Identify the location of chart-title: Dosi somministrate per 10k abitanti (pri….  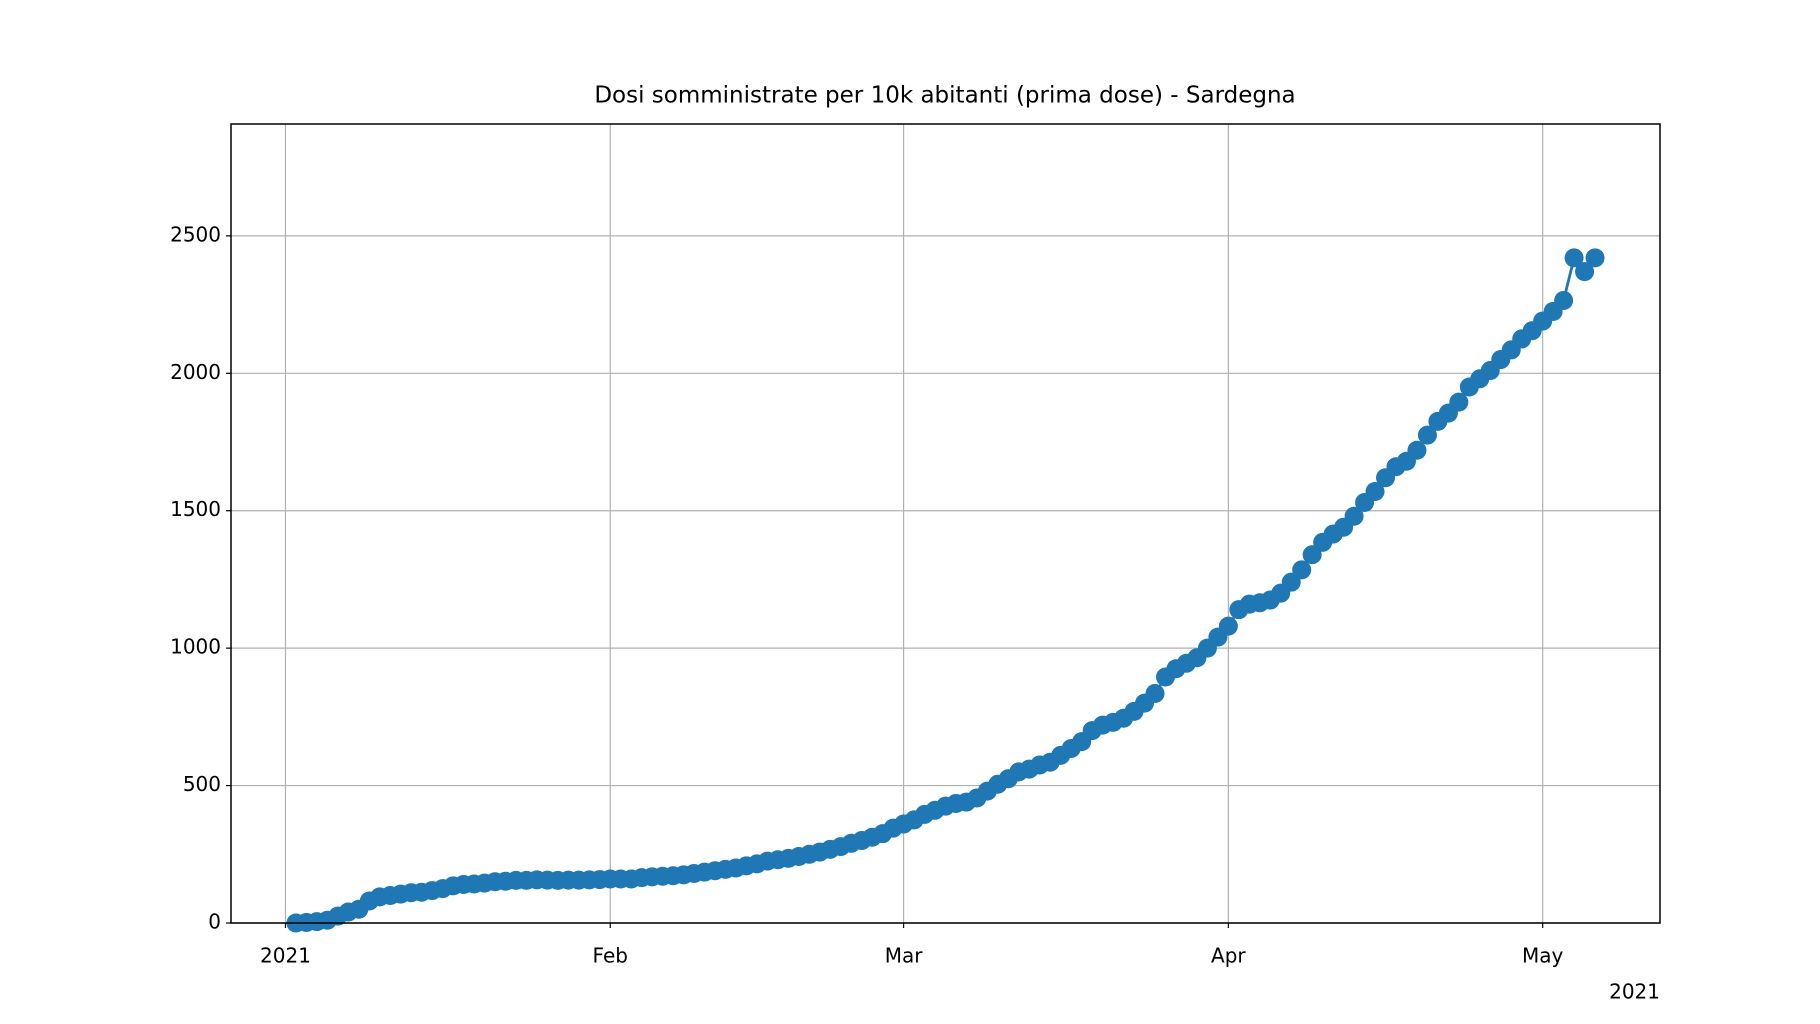
(944, 96).